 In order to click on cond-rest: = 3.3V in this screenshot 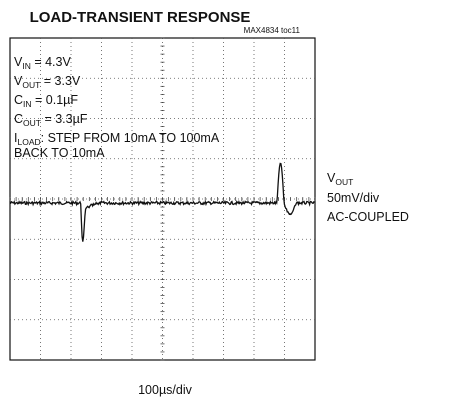, I will do `click(60, 81)`.